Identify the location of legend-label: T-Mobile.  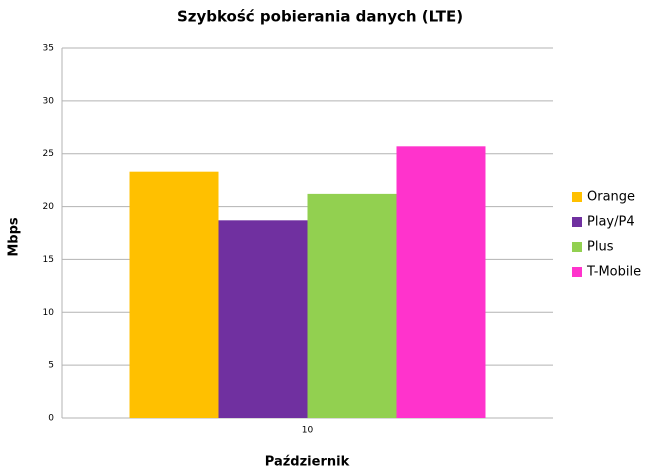
(613, 272).